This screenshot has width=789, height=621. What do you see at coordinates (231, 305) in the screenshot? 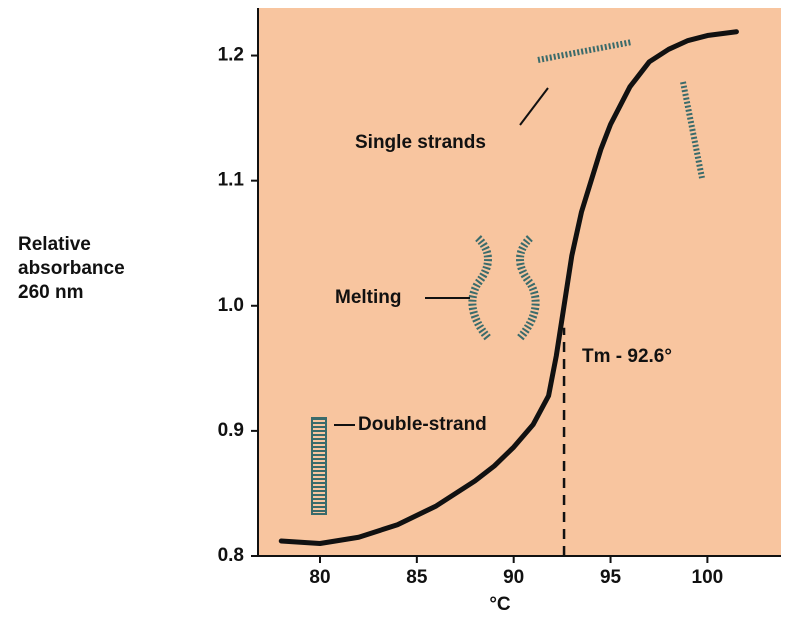
I see `y-tick-label: 1.0` at bounding box center [231, 305].